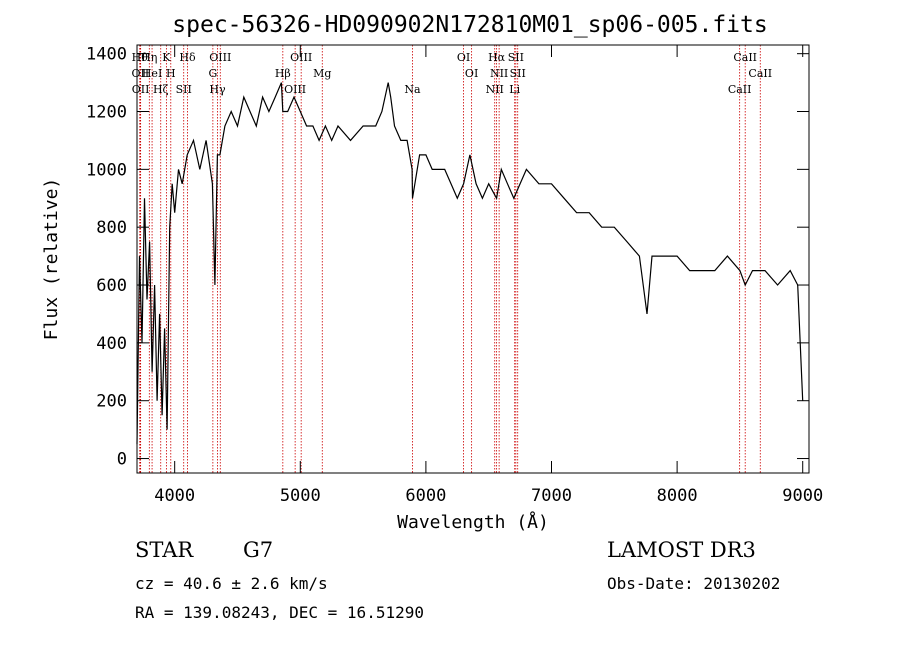 The width and height of the screenshot is (900, 649). What do you see at coordinates (111, 402) in the screenshot?
I see `y-tick-label: 200` at bounding box center [111, 402].